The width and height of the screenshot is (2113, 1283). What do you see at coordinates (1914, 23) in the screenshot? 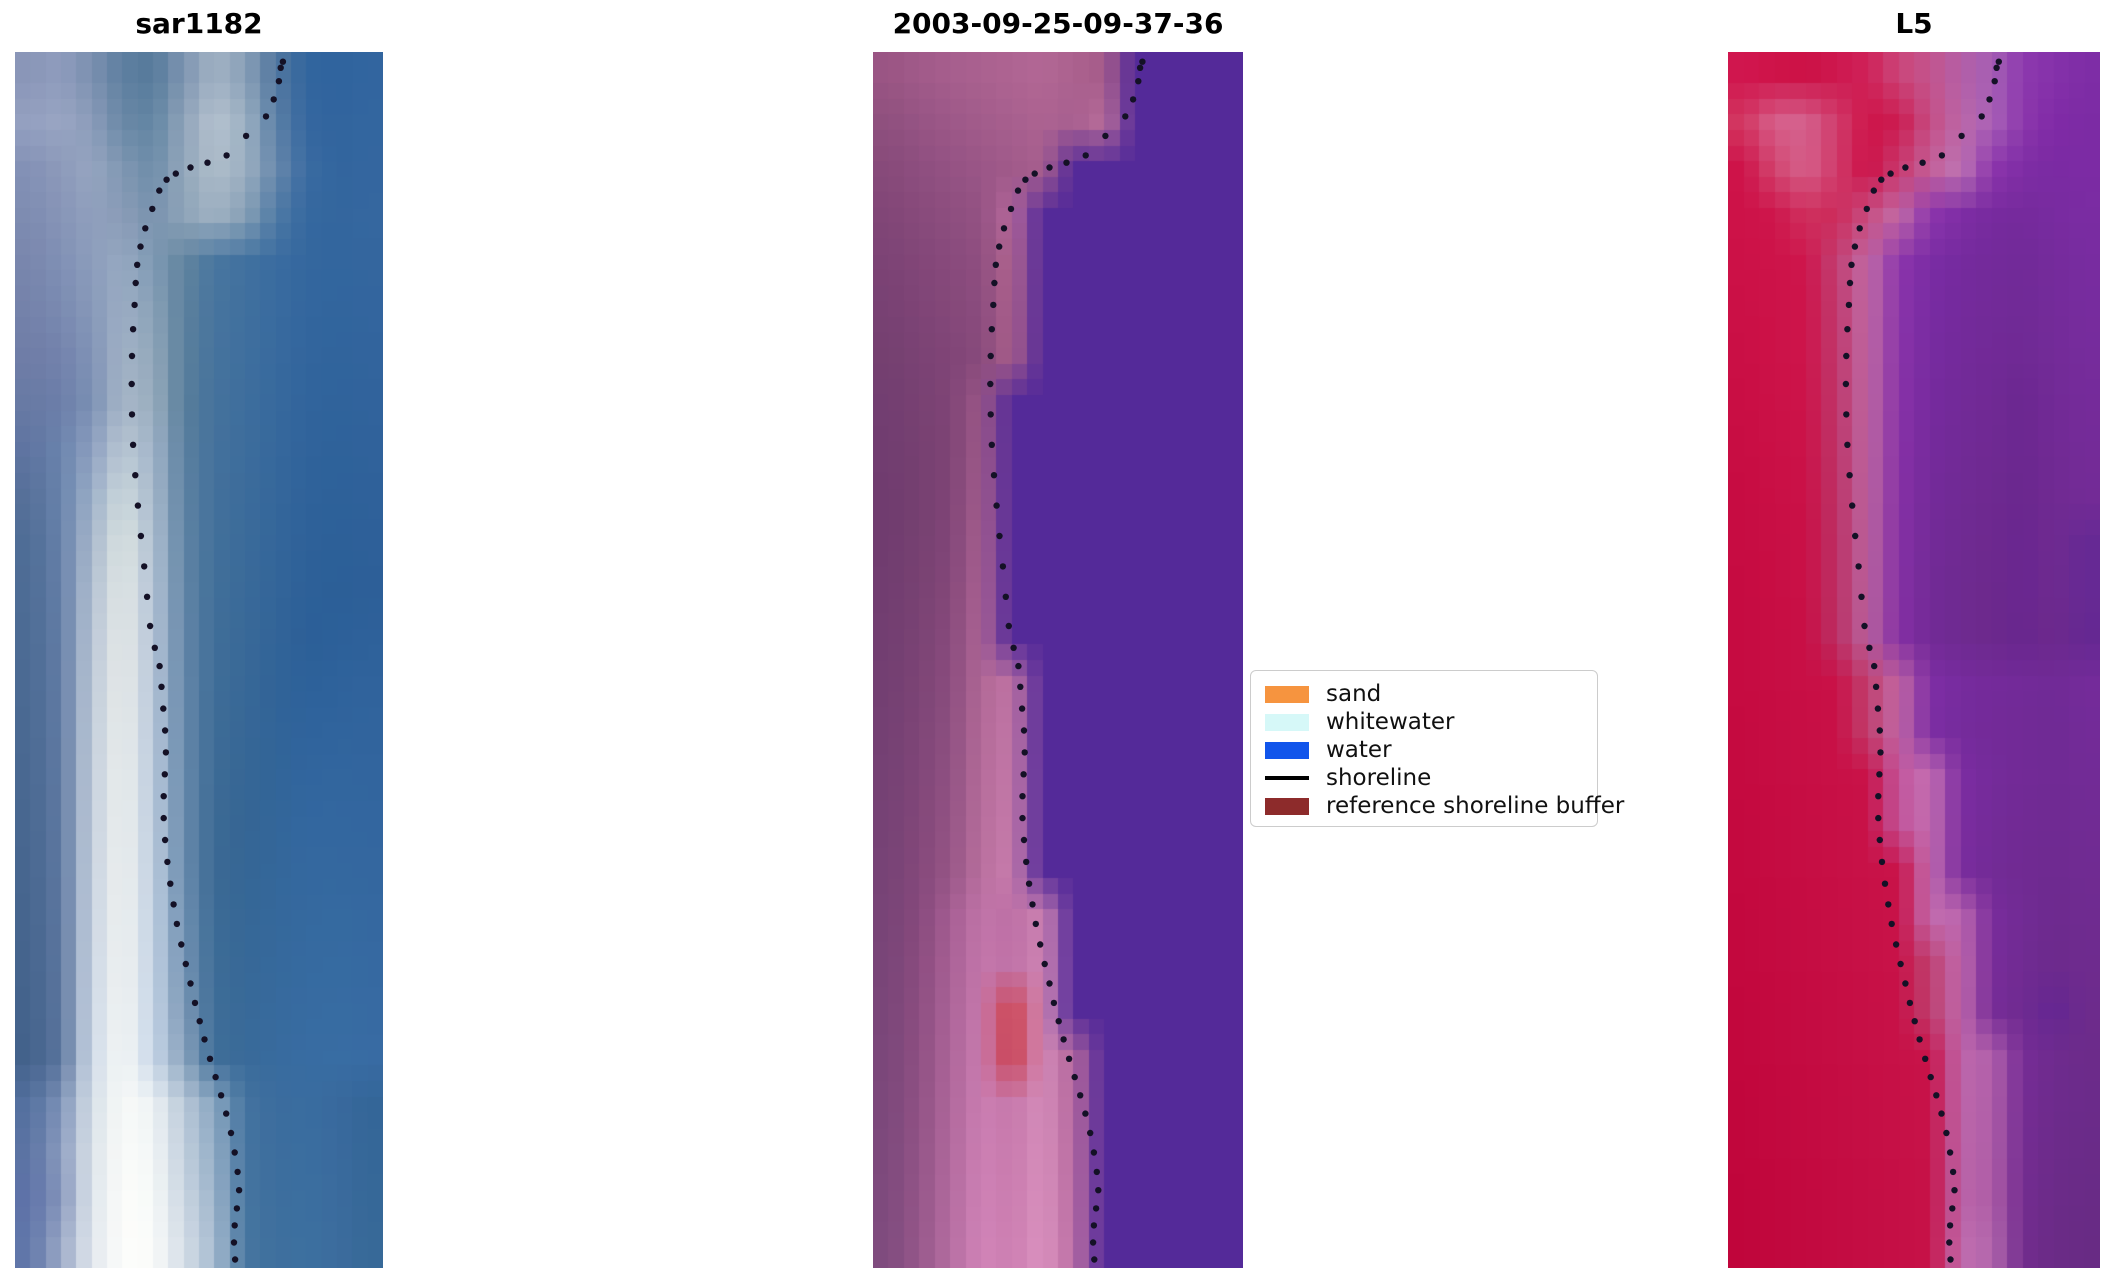
I see `panel-title-l5: L5` at bounding box center [1914, 23].